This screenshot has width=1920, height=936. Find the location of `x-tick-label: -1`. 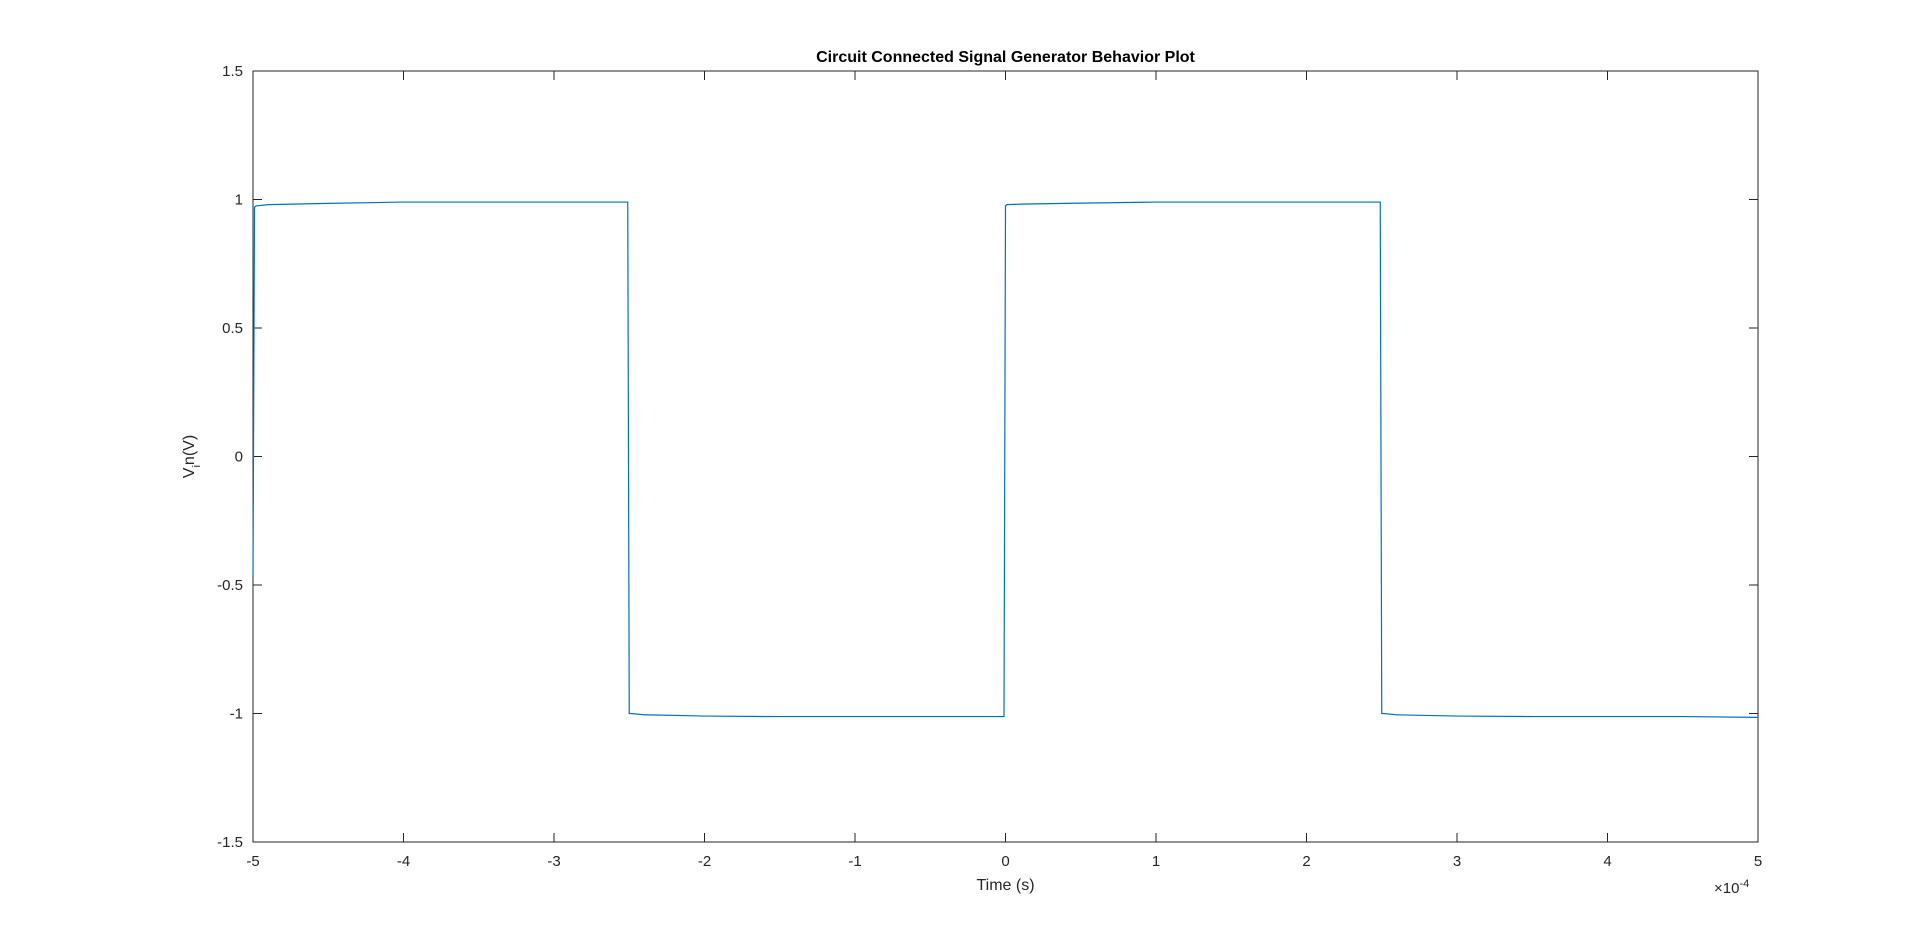

x-tick-label: -1 is located at coordinates (854, 861).